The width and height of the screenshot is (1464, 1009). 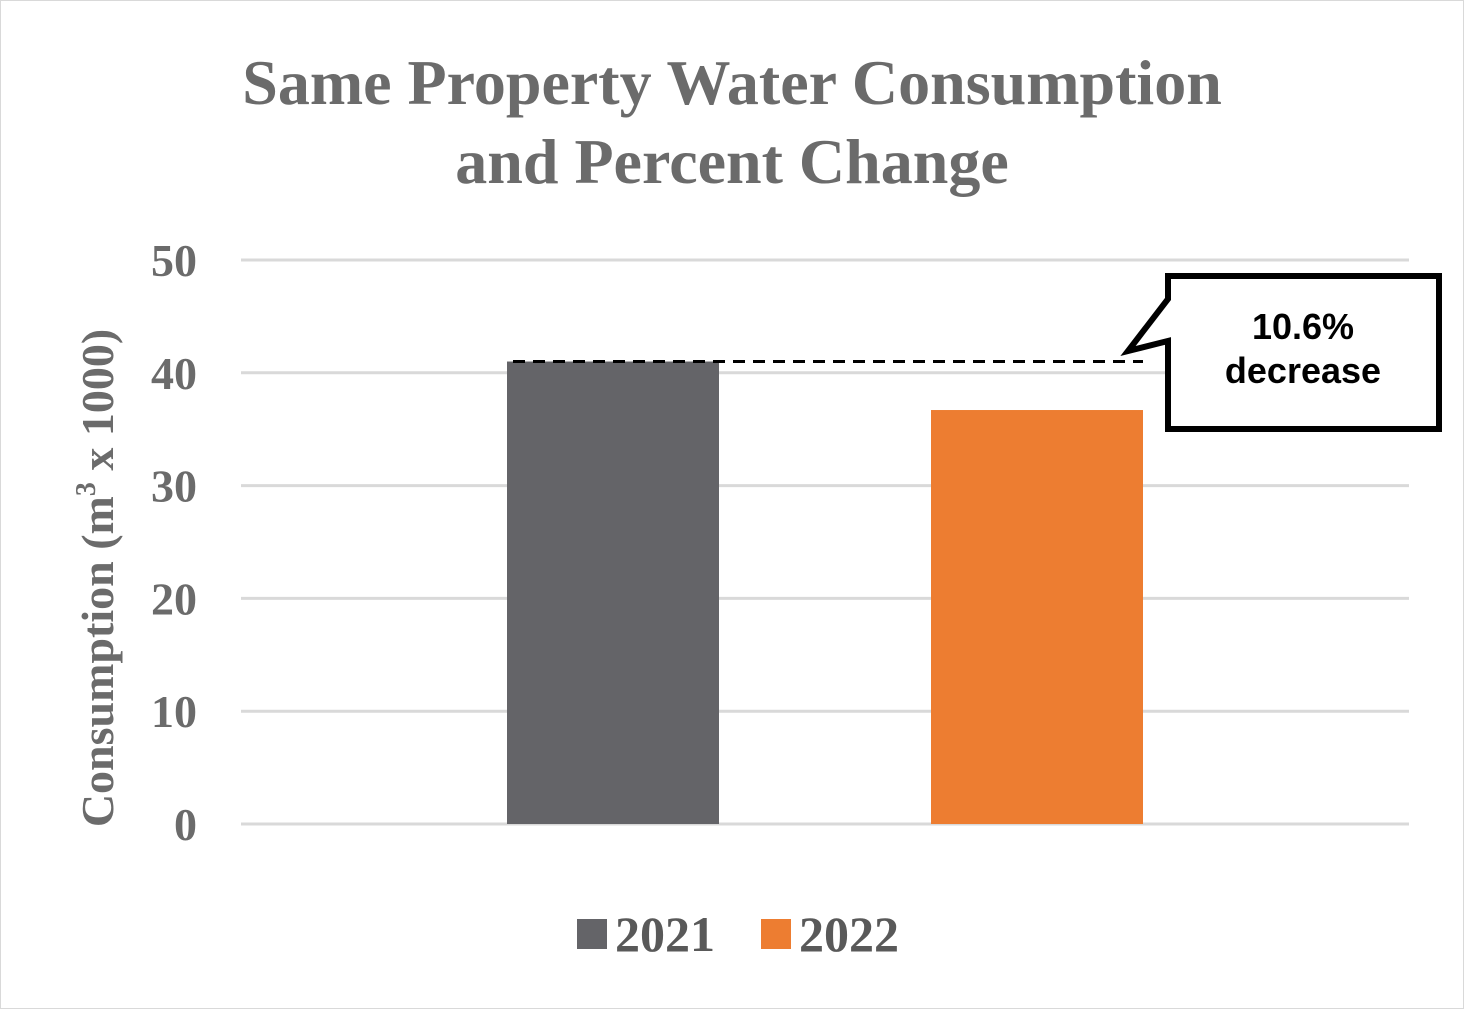 What do you see at coordinates (174, 373) in the screenshot?
I see `y-tick-label-40: 40` at bounding box center [174, 373].